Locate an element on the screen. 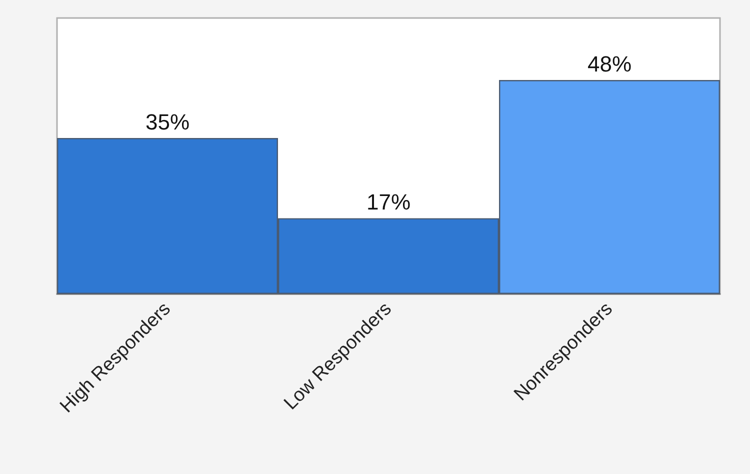 This screenshot has height=474, width=750. data-label: 17% is located at coordinates (388, 202).